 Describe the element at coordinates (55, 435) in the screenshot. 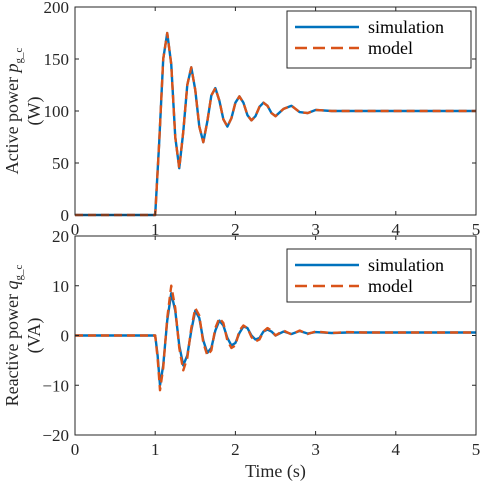

I see `y-tick-label: −20` at that location.